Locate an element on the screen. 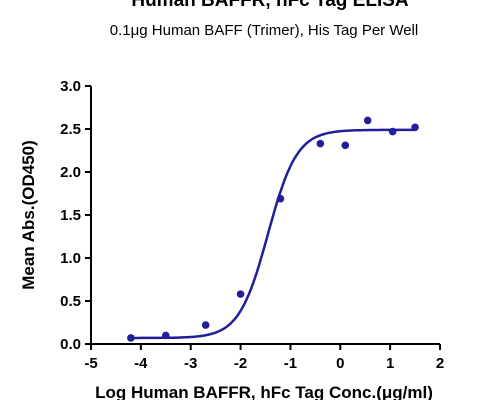 The image size is (495, 400). x-tick-label: -5 is located at coordinates (90, 363).